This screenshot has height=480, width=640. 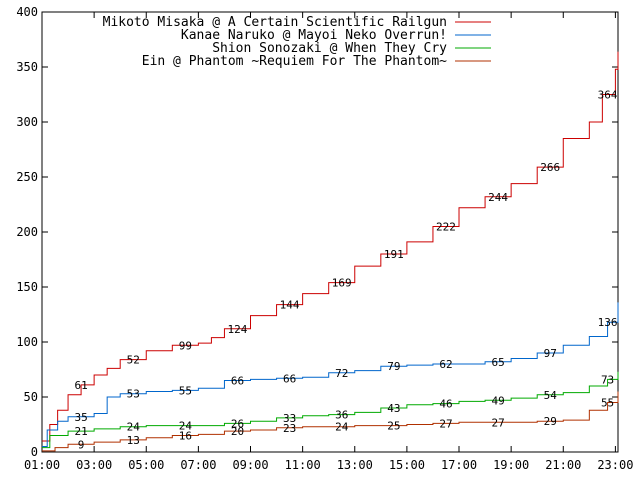 I want to click on data-label: 244, so click(x=498, y=197).